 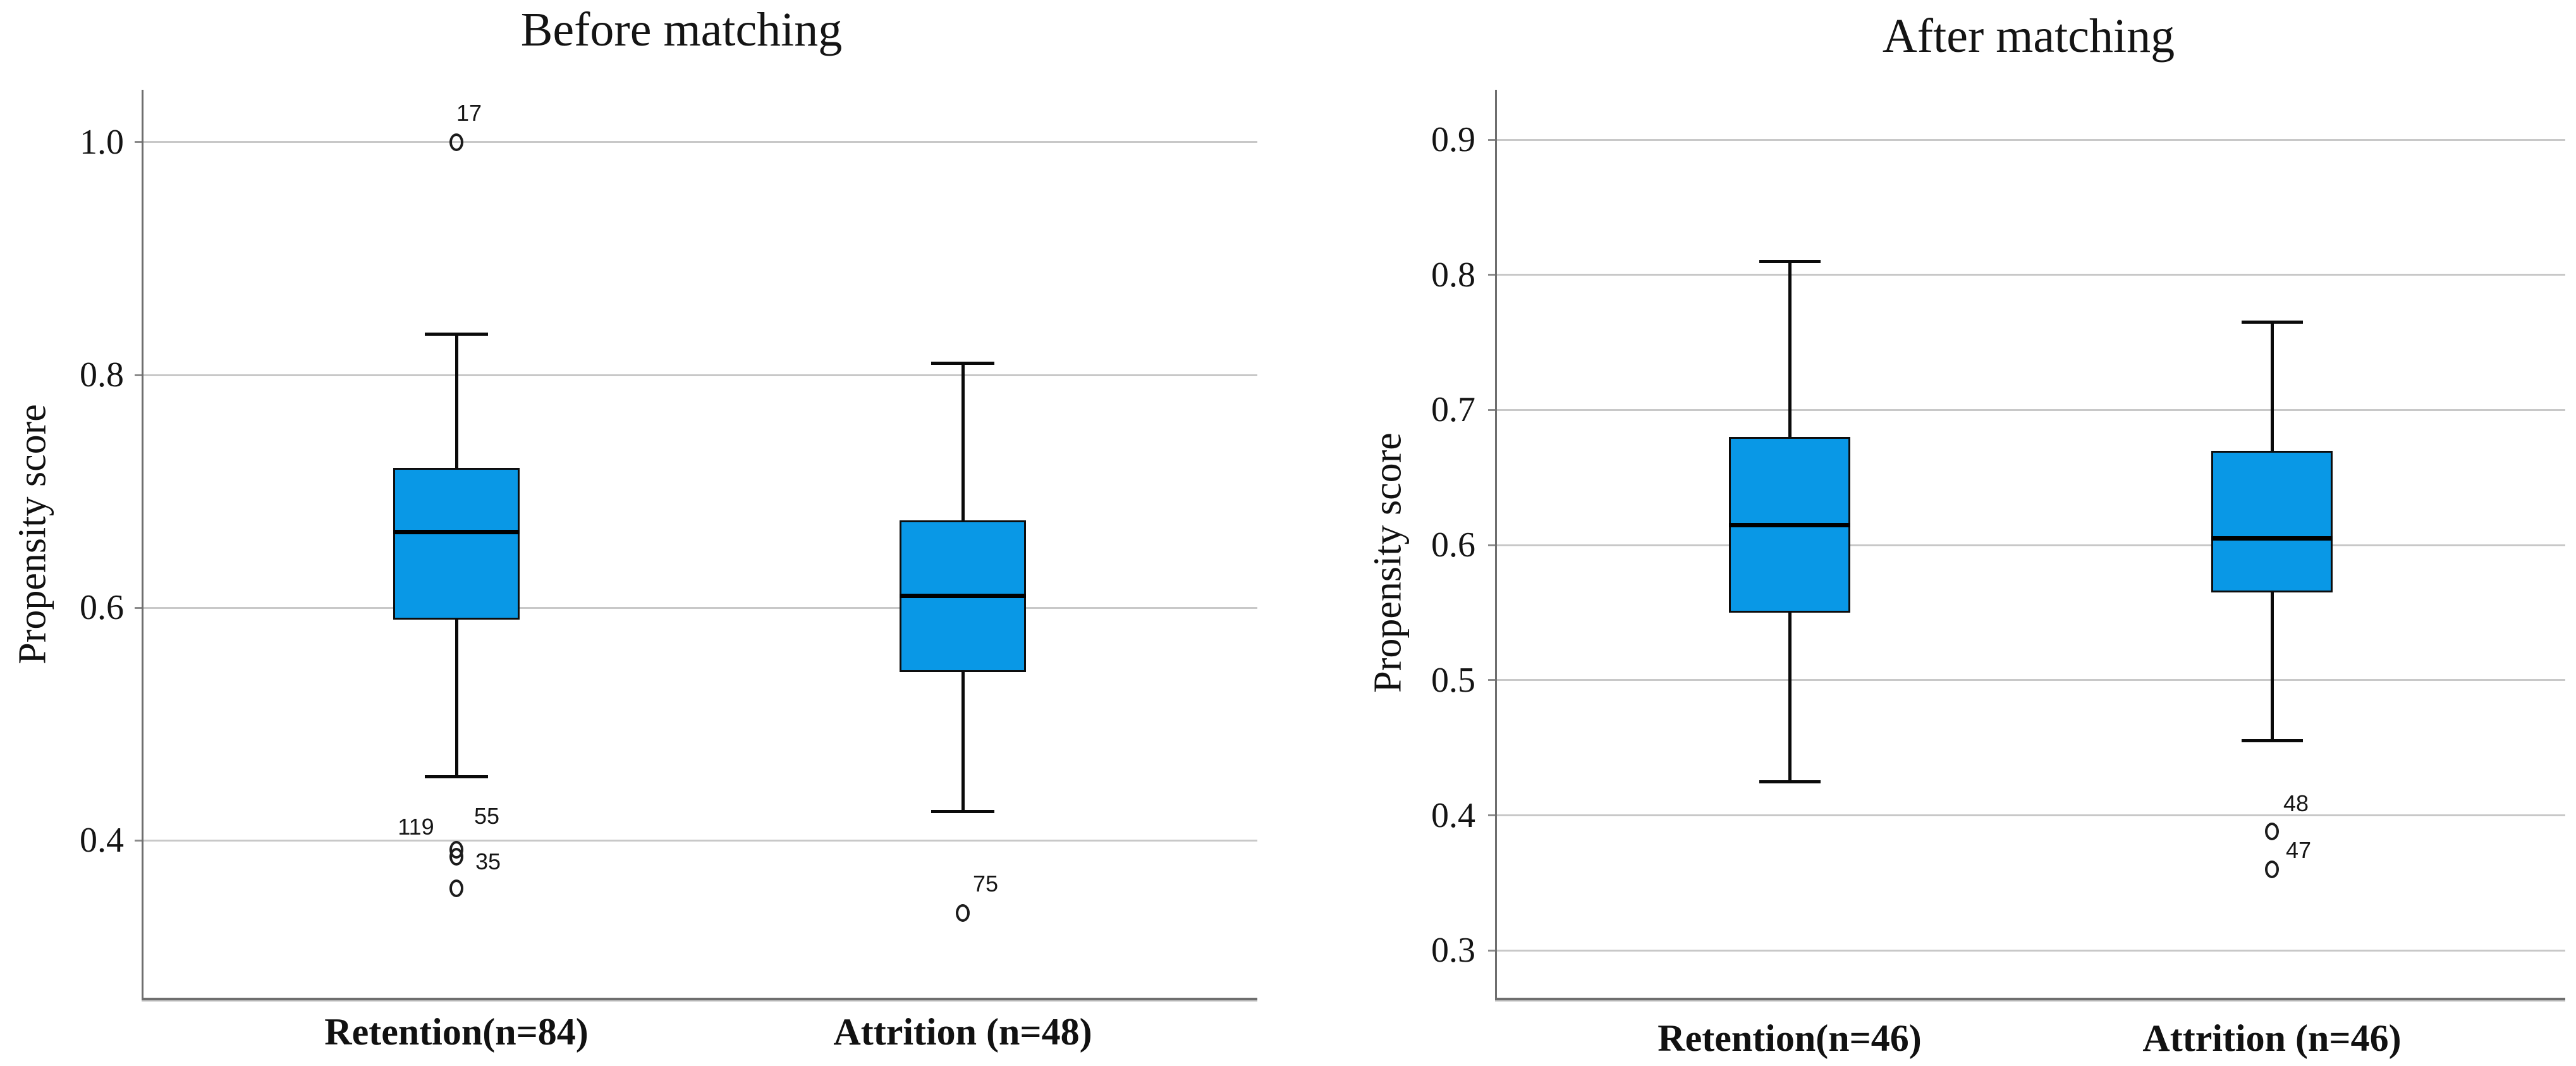 I want to click on y-tick-label: 1.0, so click(x=102, y=142).